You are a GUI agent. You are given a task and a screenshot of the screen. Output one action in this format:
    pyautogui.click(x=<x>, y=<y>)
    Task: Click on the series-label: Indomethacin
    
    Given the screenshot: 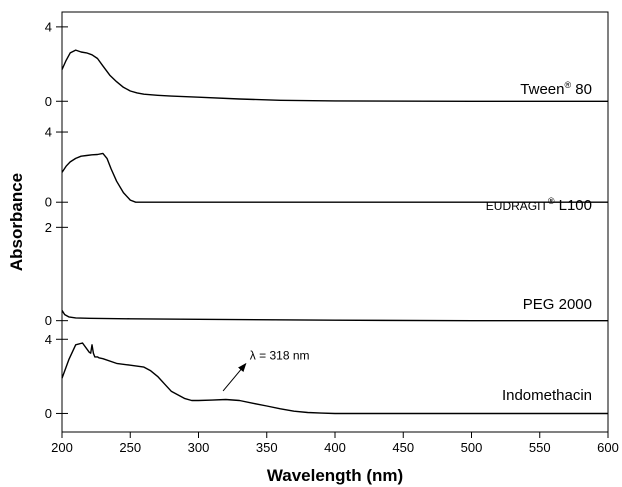 What is the action you would take?
    pyautogui.click(x=547, y=395)
    